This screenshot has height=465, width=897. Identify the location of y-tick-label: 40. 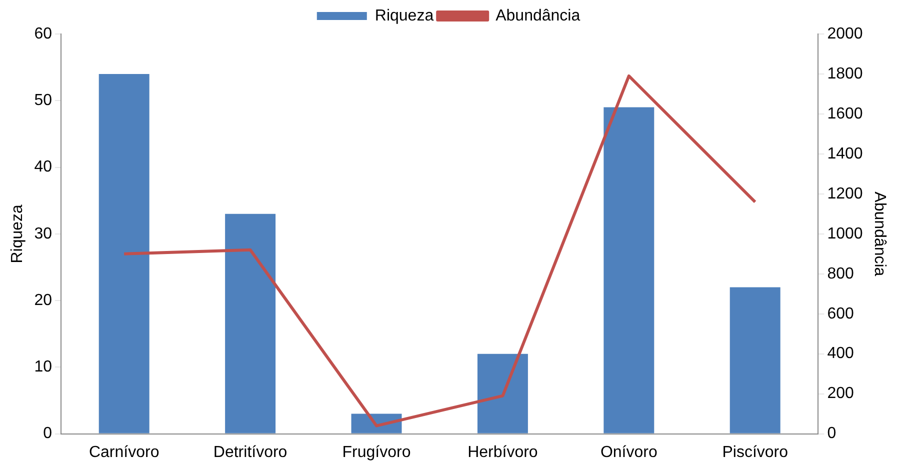
(43, 167).